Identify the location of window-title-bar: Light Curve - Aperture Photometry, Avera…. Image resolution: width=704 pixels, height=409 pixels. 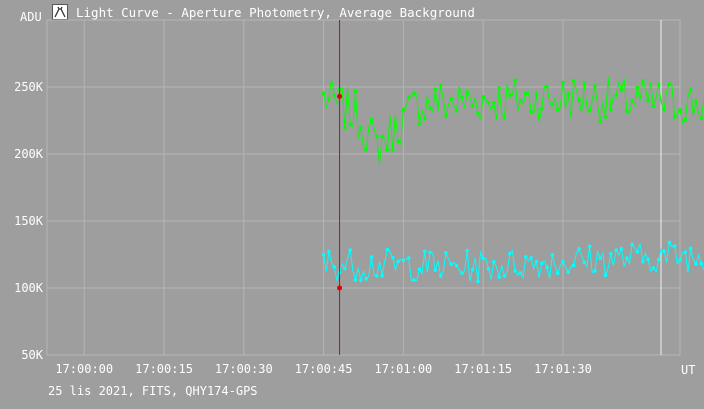
(263, 12).